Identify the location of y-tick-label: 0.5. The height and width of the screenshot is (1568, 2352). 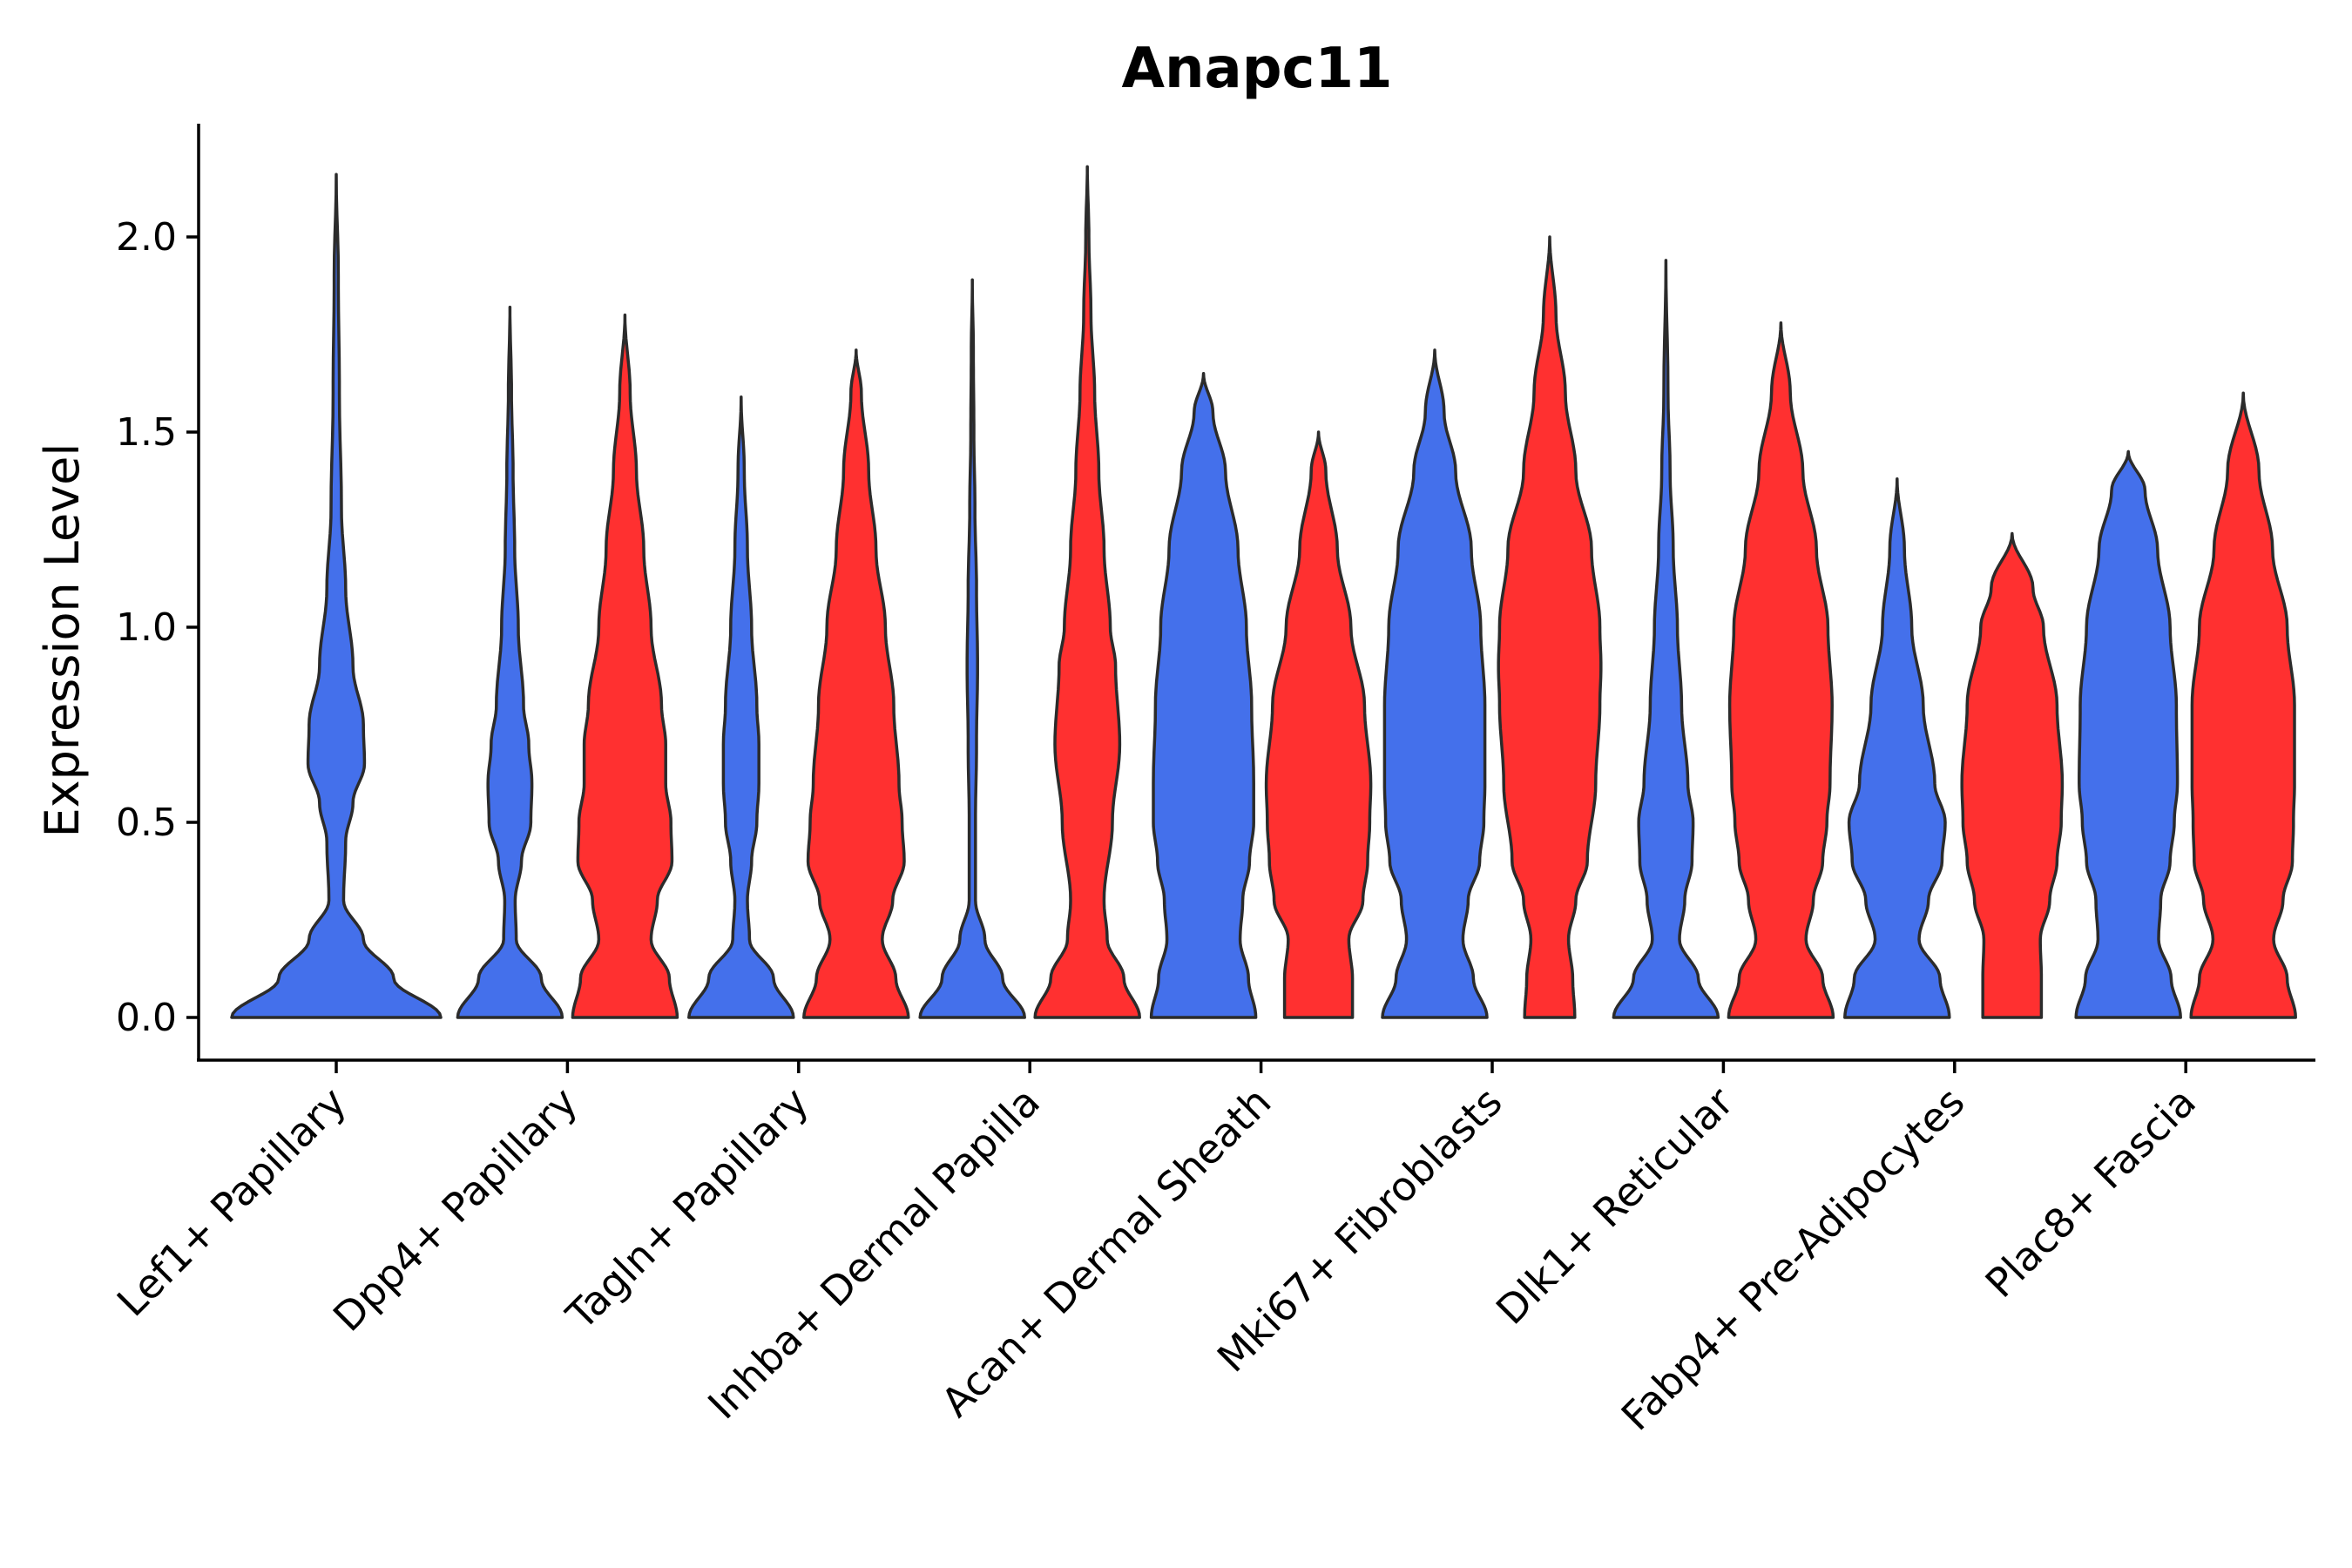
(146, 823).